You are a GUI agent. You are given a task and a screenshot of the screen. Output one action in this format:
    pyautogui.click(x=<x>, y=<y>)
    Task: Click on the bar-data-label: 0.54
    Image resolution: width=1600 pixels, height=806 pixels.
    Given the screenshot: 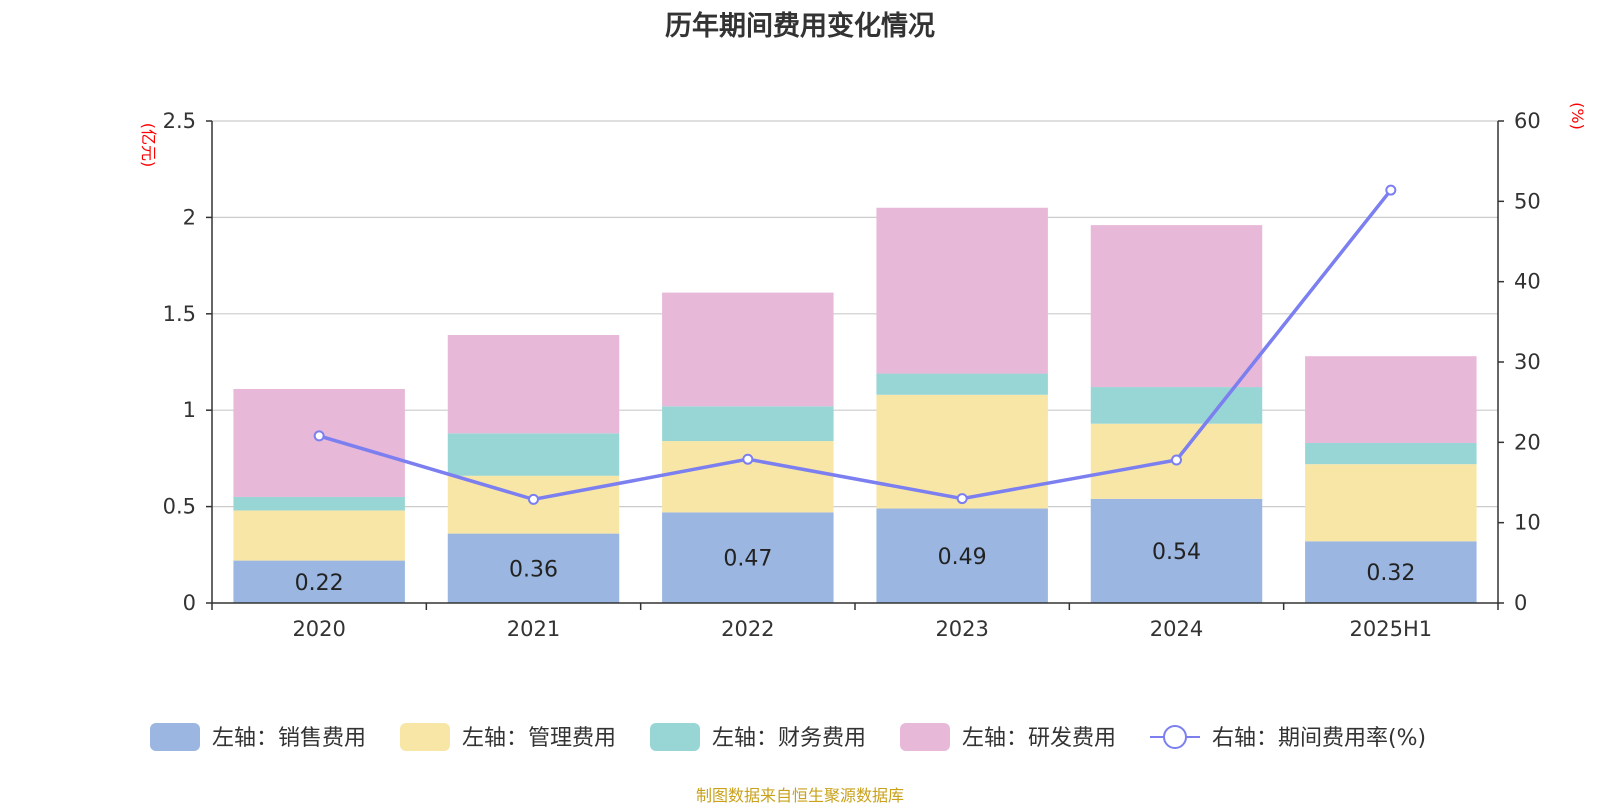 What is the action you would take?
    pyautogui.click(x=1176, y=552)
    